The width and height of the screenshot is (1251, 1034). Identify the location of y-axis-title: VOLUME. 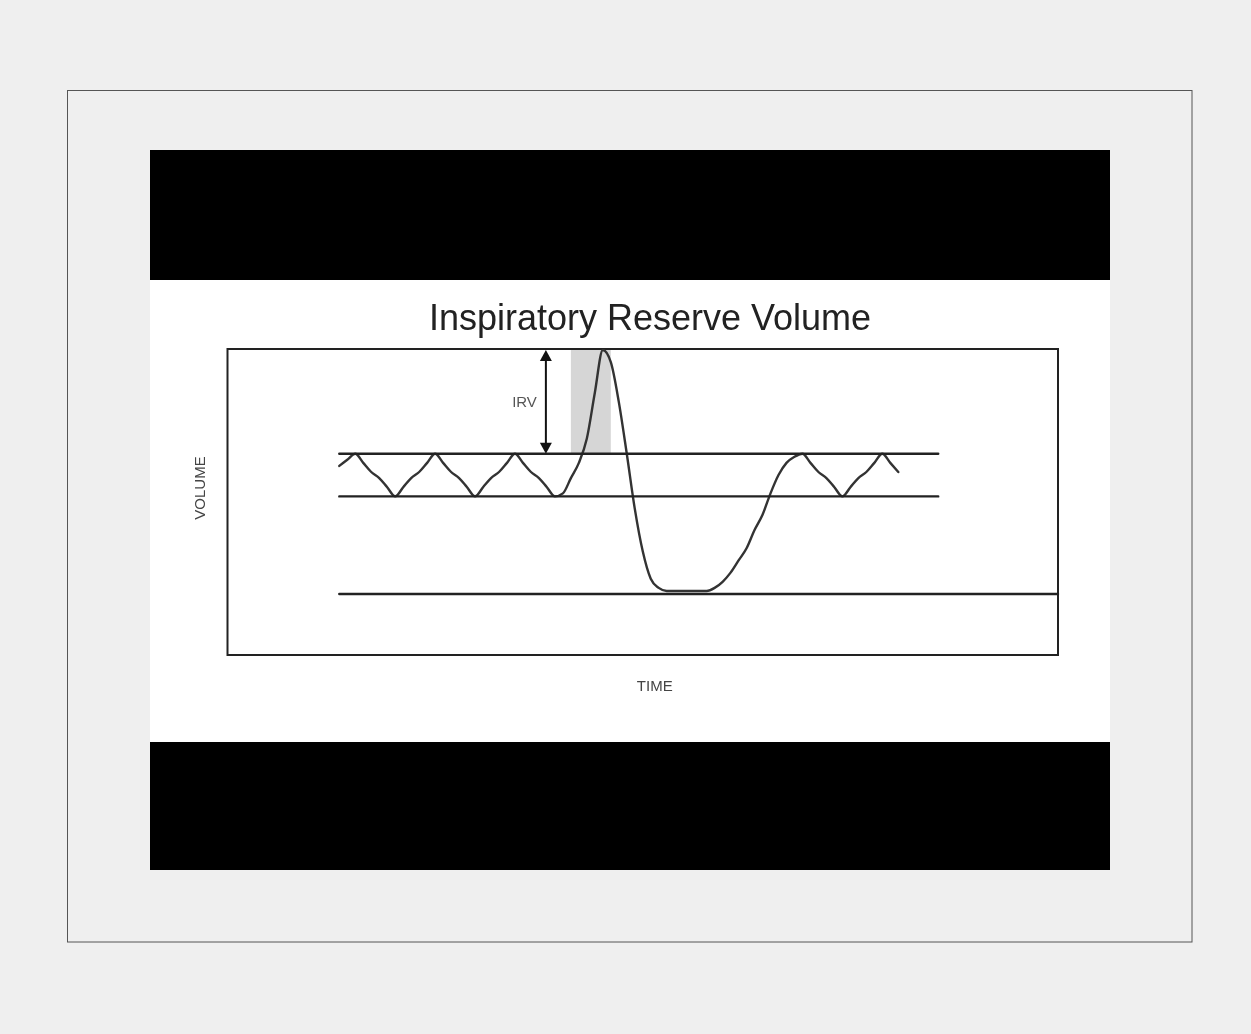
(199, 488).